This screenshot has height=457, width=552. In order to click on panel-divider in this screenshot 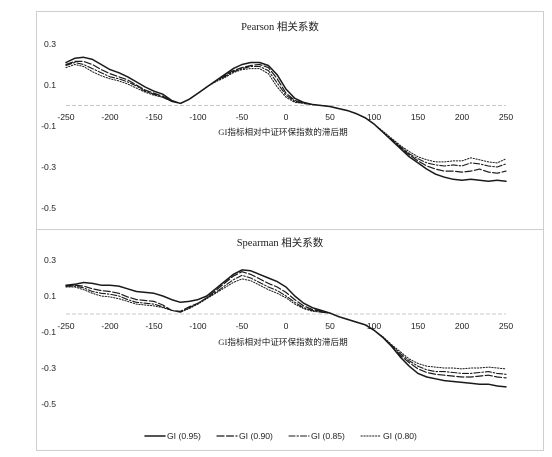, I will do `click(290, 229)`.